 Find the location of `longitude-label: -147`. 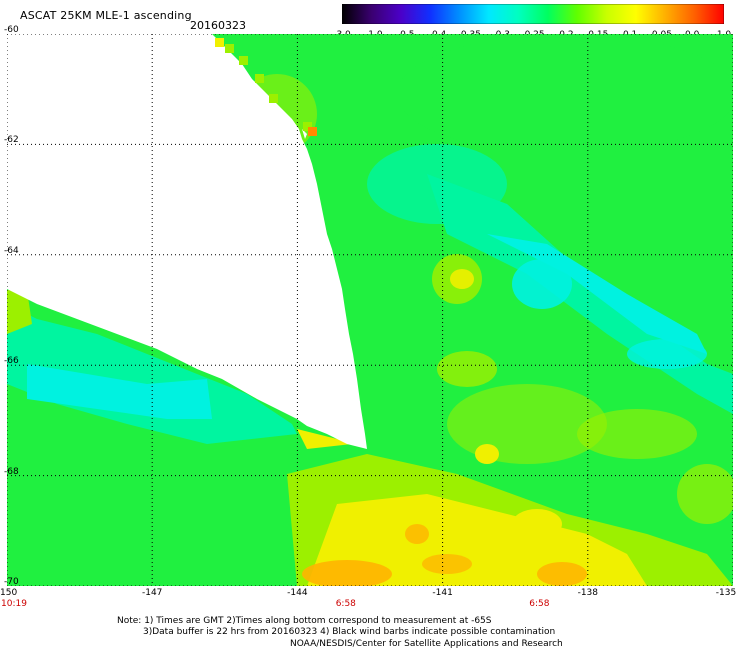

longitude-label: -147 is located at coordinates (152, 593).